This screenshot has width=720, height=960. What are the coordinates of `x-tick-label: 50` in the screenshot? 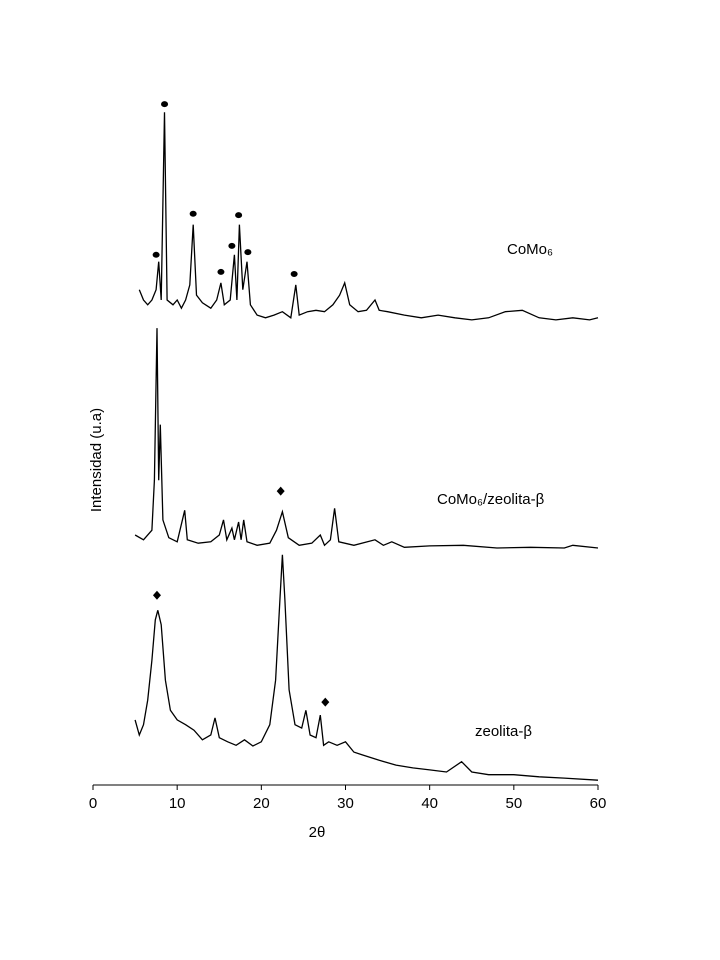 It's located at (513, 803).